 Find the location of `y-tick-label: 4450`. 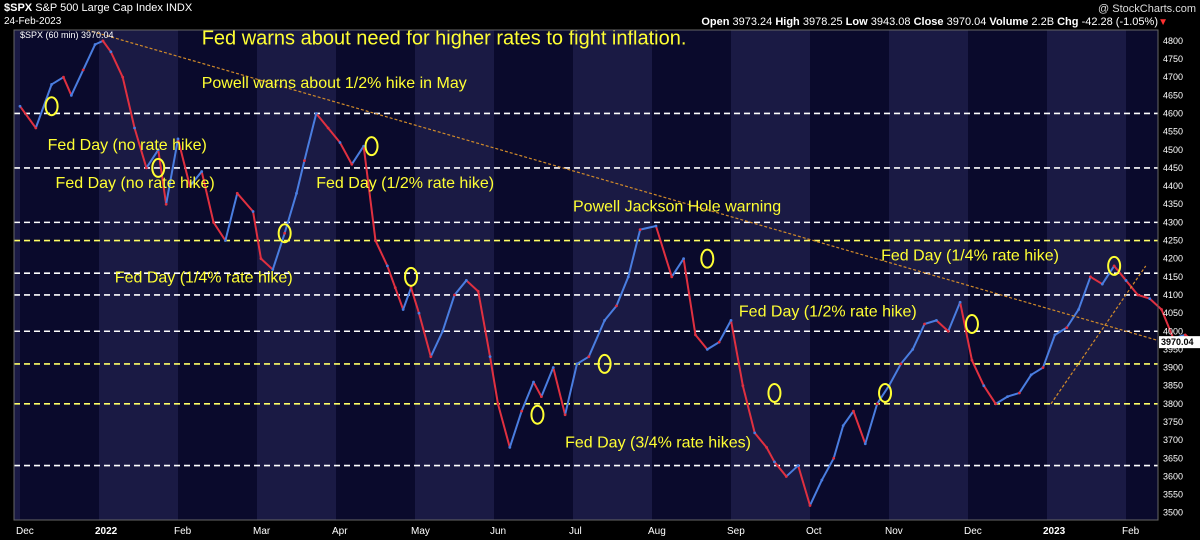

y-tick-label: 4450 is located at coordinates (1173, 168).